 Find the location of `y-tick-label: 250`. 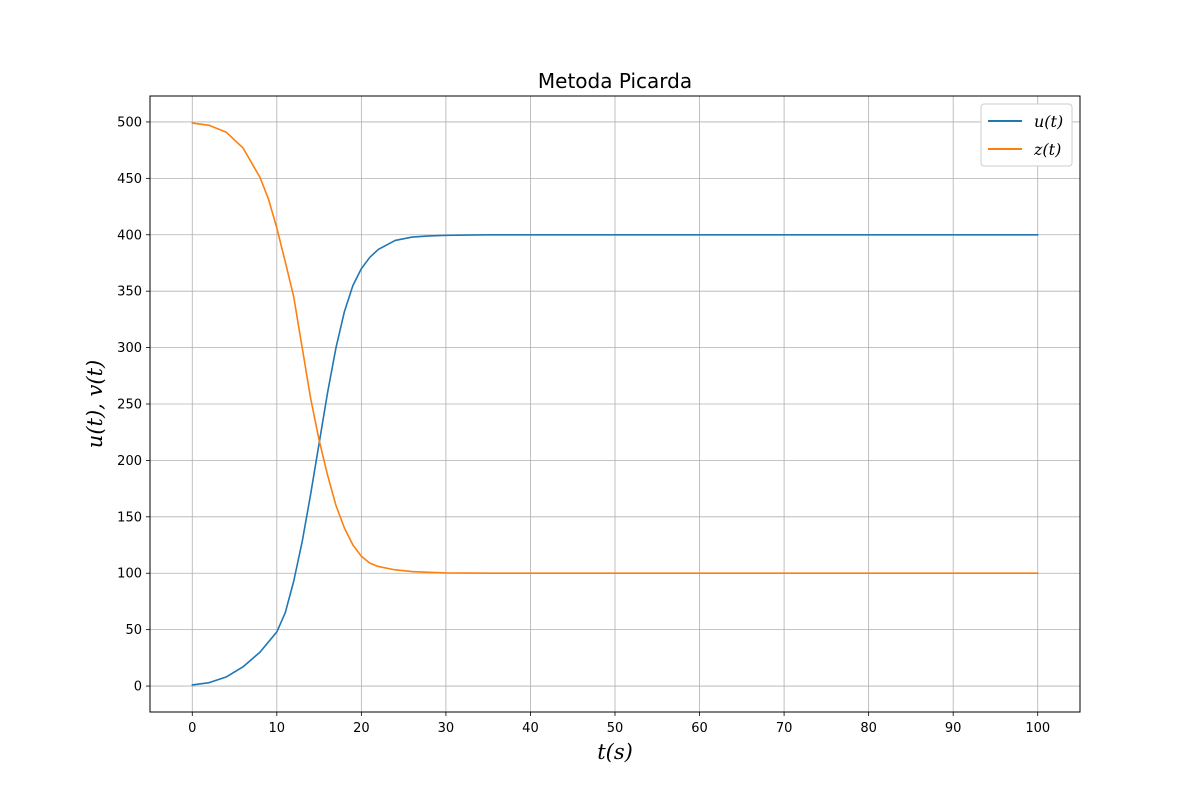

y-tick-label: 250 is located at coordinates (129, 405).